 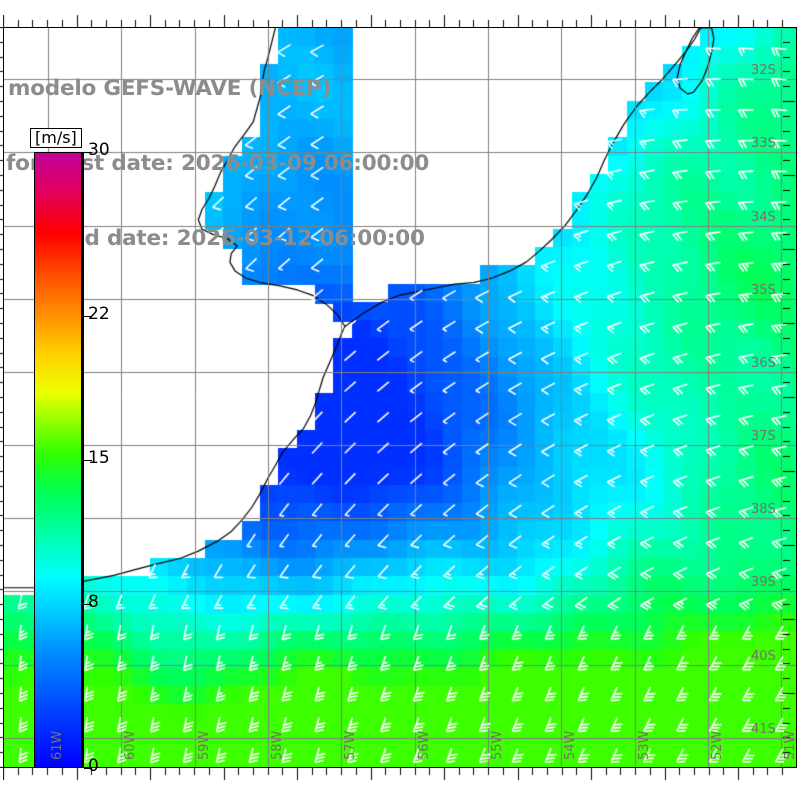 What do you see at coordinates (2, 397) in the screenshot?
I see `left-axis-ticks` at bounding box center [2, 397].